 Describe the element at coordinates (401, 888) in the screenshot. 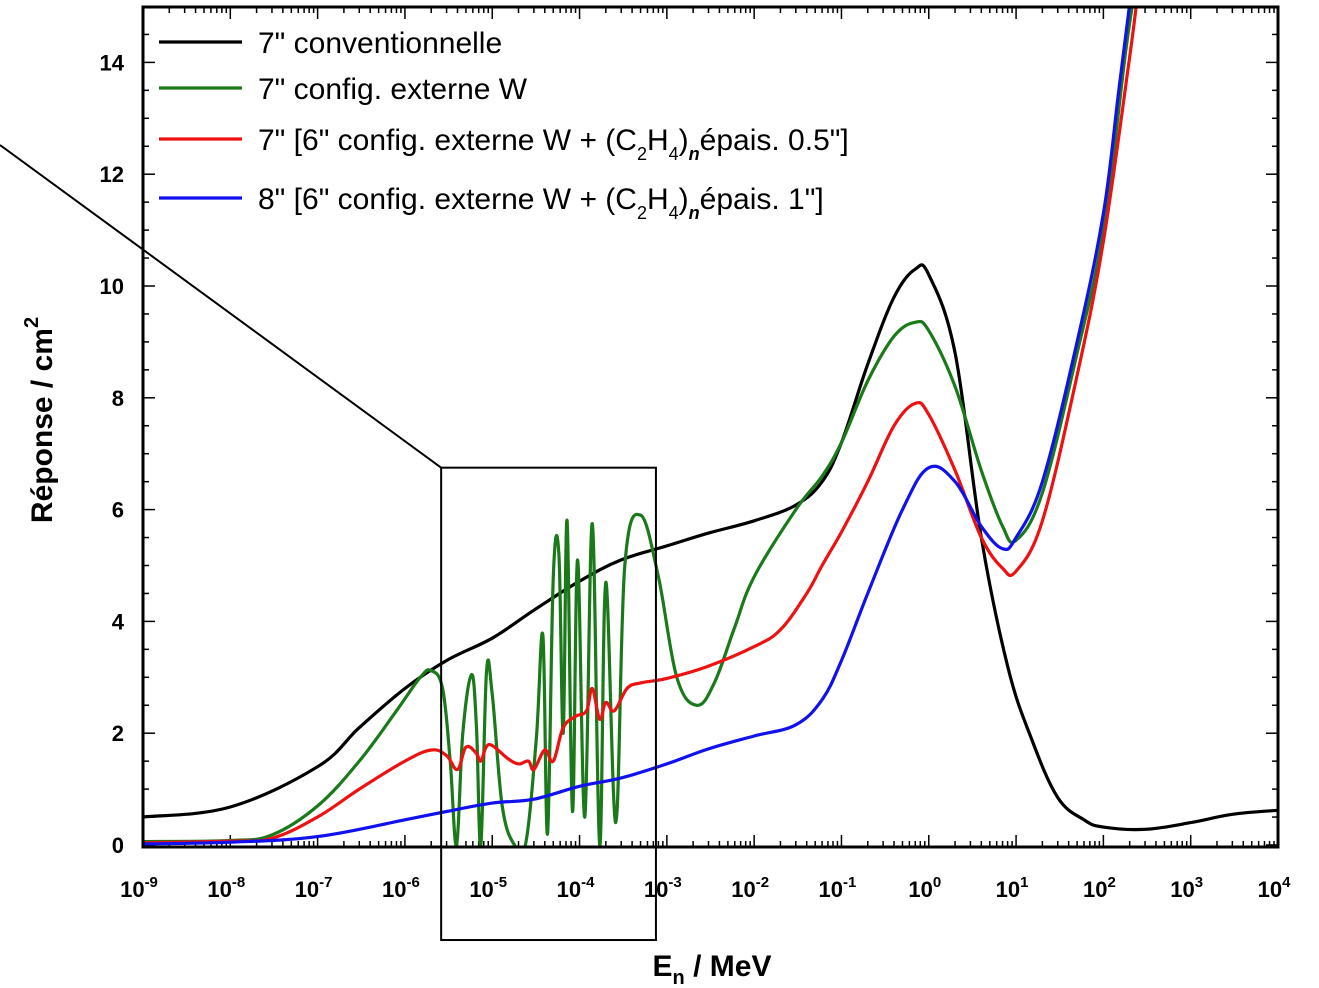

I see `x-tick-label: 10⁻⁶` at that location.